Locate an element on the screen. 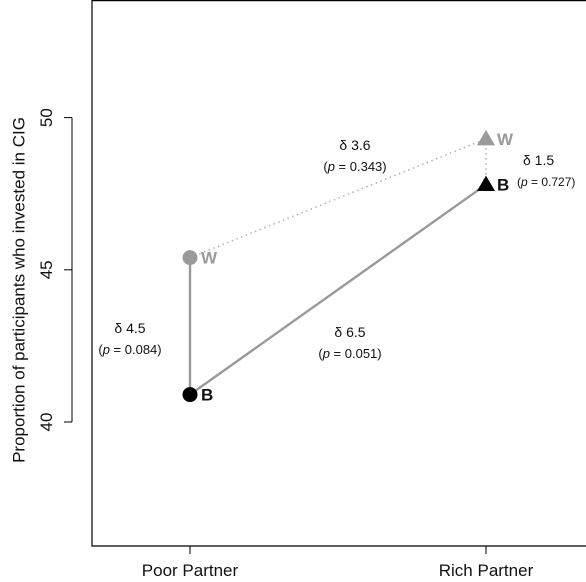 Image resolution: width=586 pixels, height=582 pixels. point-w-poor-partner is located at coordinates (190, 258).